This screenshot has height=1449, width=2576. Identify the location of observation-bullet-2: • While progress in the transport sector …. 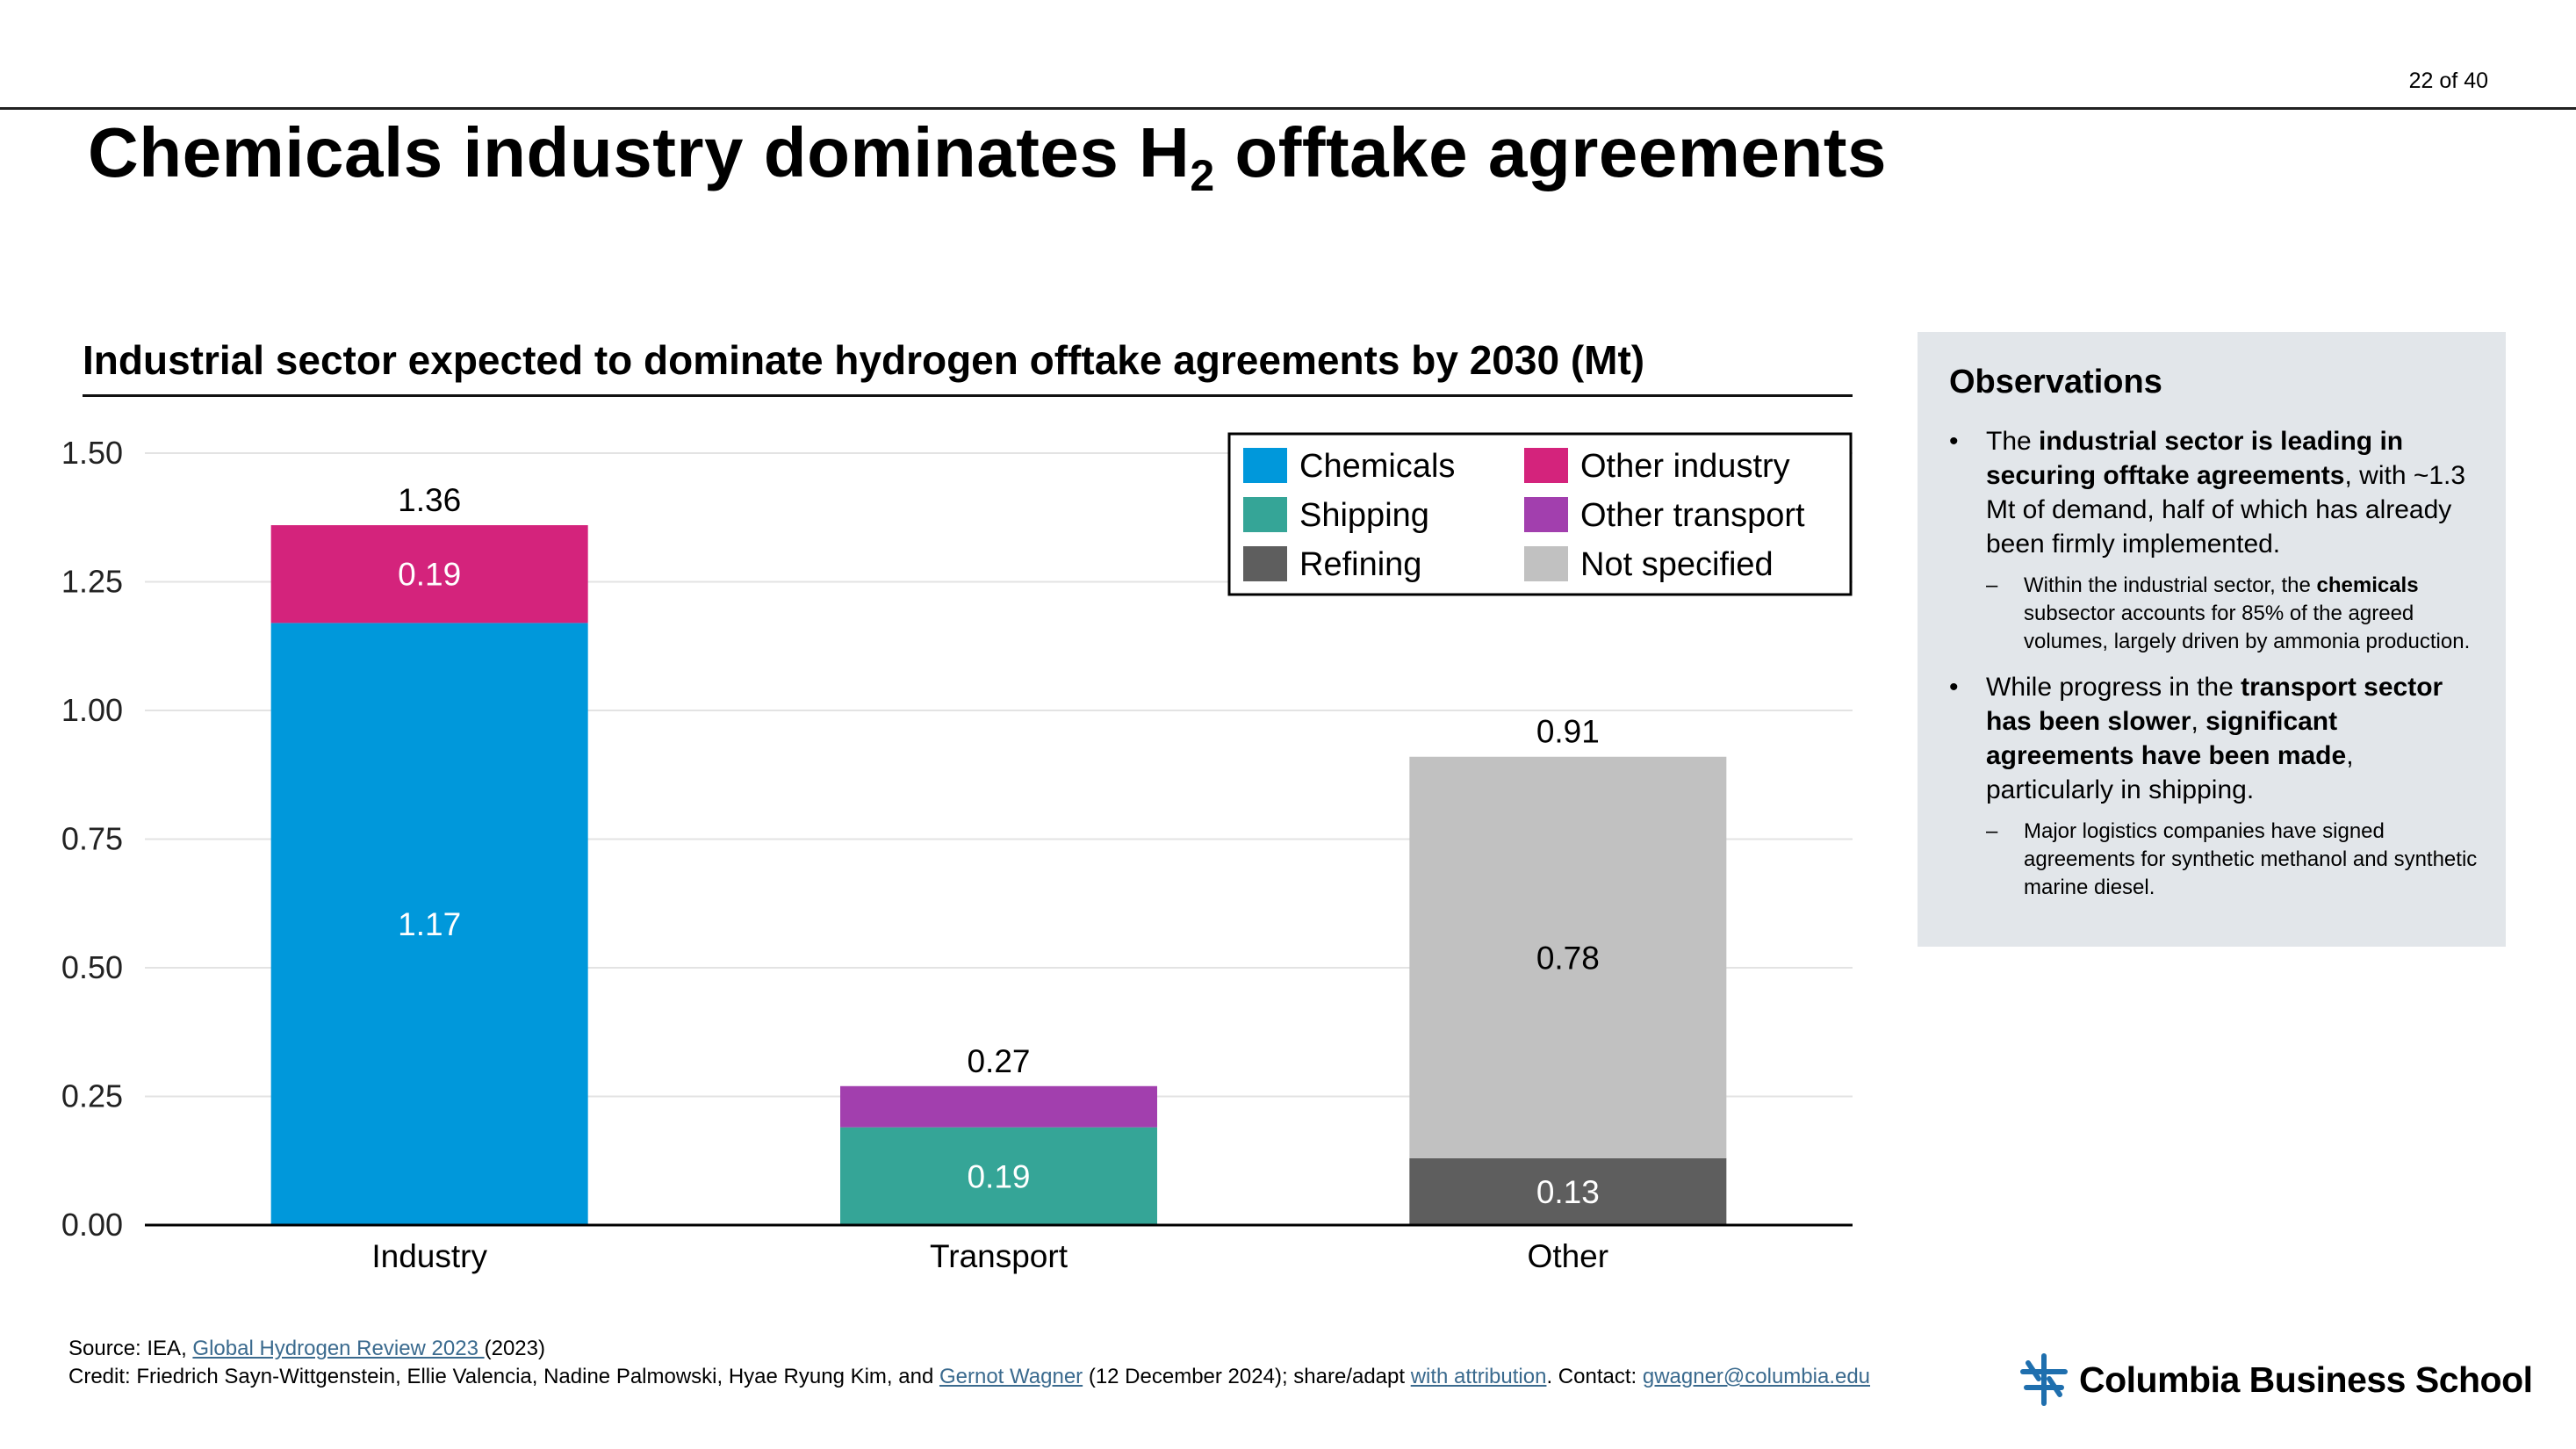
(2214, 738).